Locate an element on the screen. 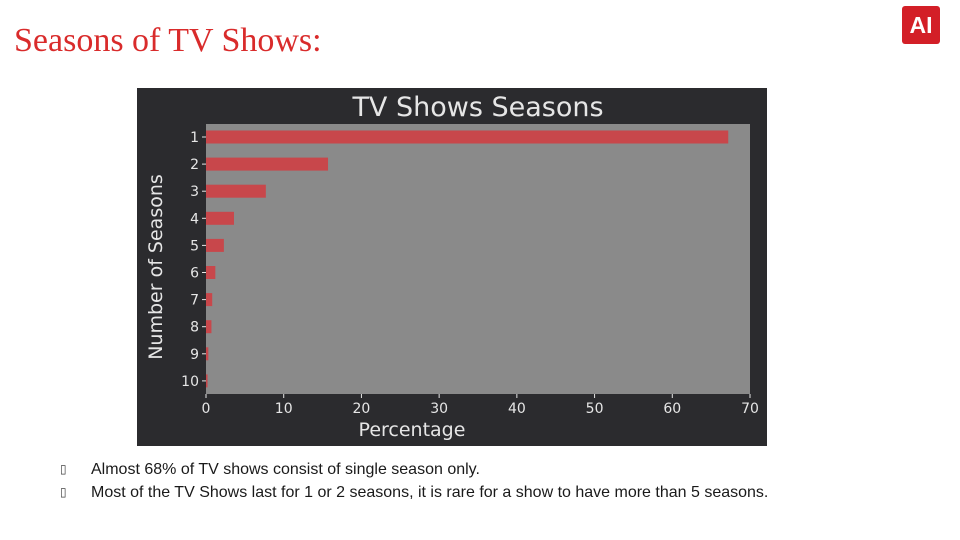  y-tick-label: 9 is located at coordinates (194, 355).